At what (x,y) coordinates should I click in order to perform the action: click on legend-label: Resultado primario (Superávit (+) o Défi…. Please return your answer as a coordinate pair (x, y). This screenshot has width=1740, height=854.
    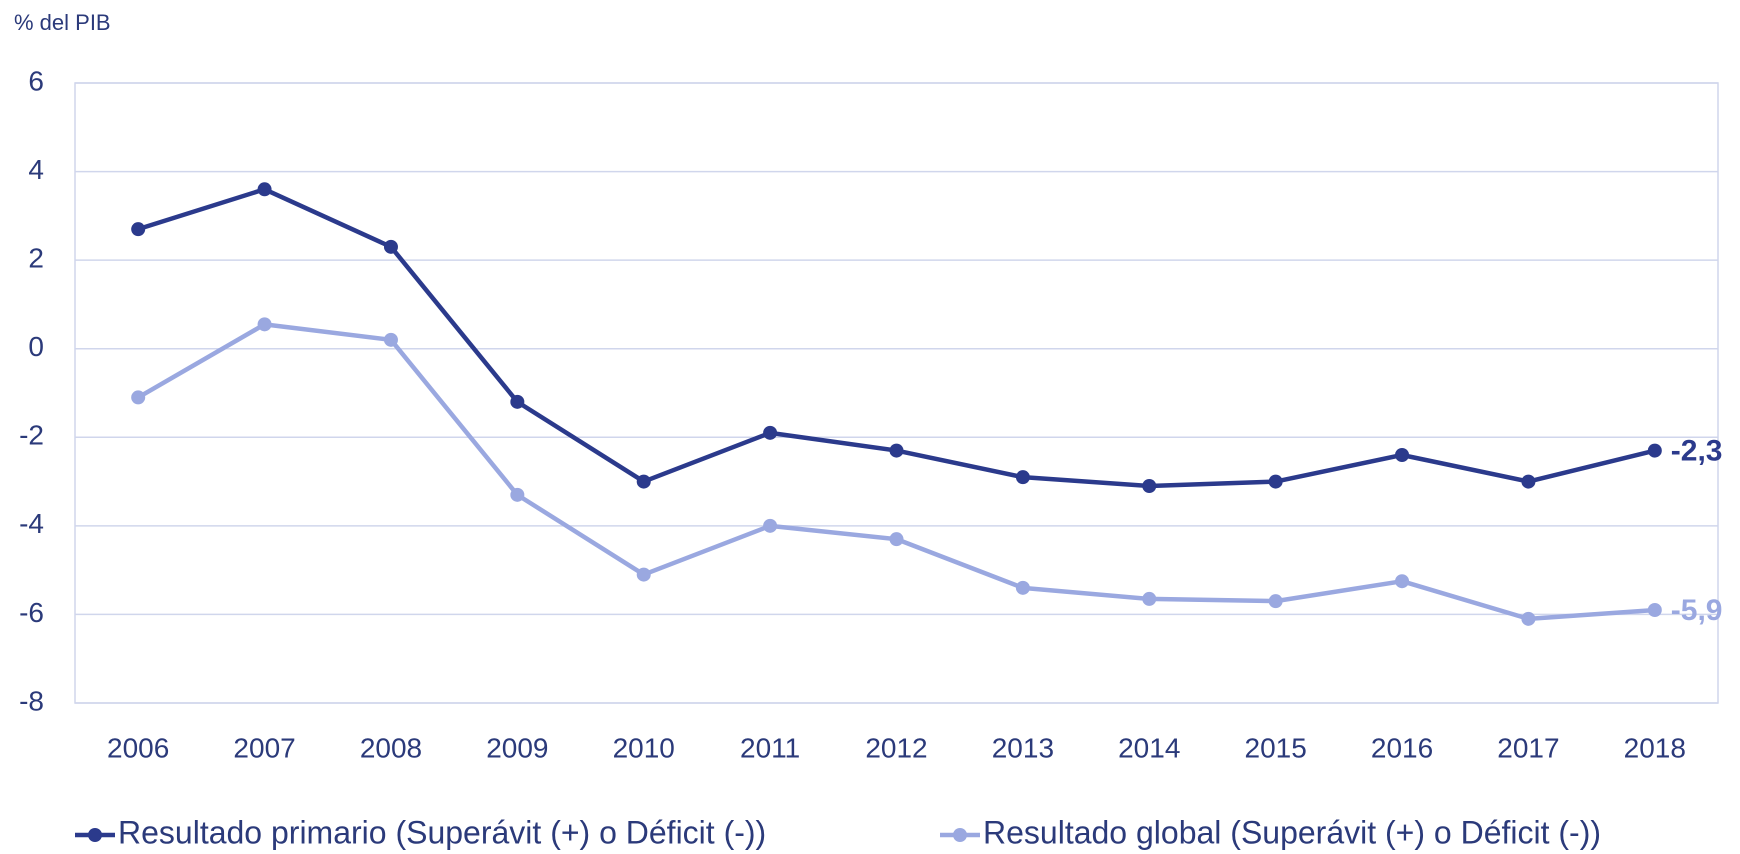
    Looking at the image, I should click on (442, 832).